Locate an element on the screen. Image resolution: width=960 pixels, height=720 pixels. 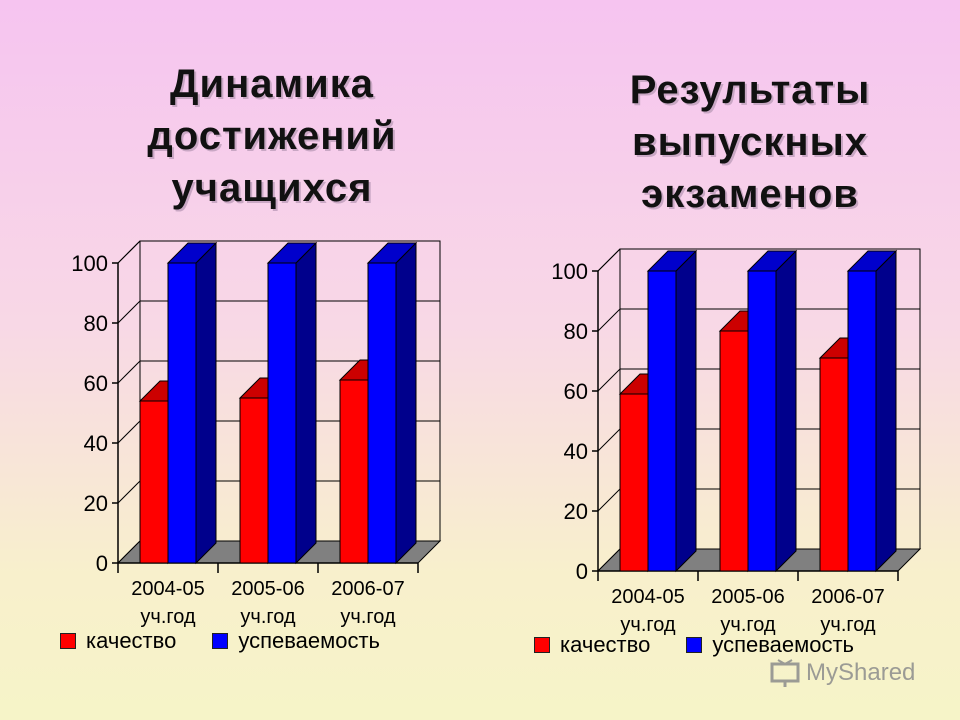
presentation-icon is located at coordinates (785, 673).